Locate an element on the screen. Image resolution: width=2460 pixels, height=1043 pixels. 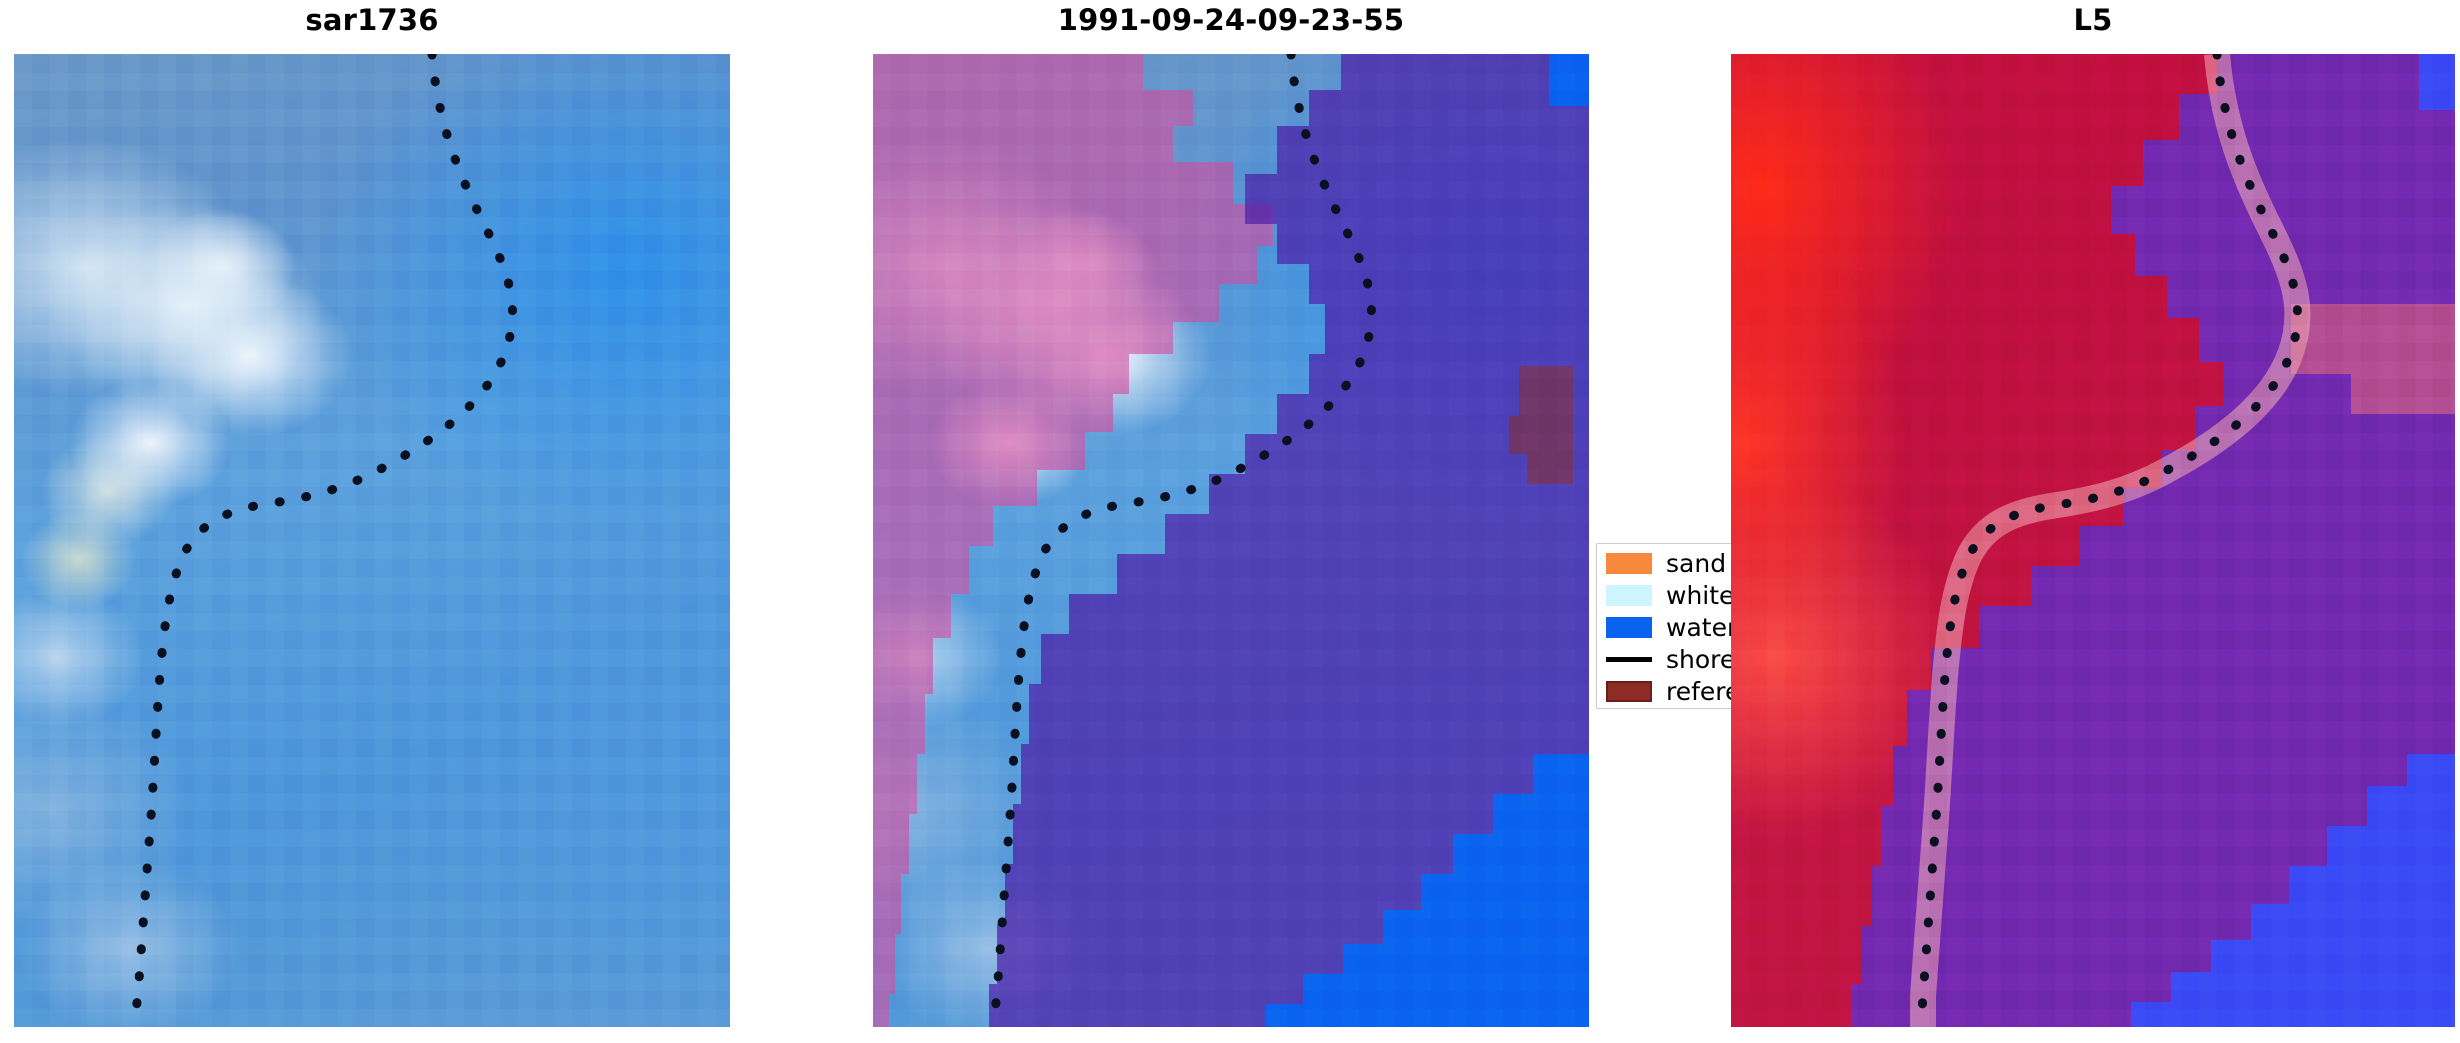
class-mask-reference is located at coordinates (1541, 425).